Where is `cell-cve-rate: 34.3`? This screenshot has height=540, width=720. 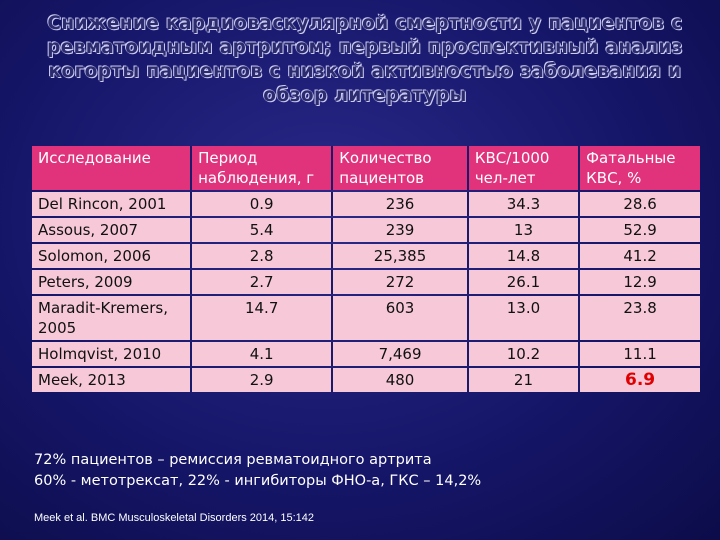 cell-cve-rate: 34.3 is located at coordinates (524, 204).